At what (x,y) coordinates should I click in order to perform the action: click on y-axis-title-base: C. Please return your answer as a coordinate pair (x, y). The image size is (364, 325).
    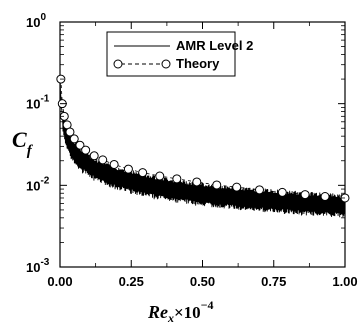
    Looking at the image, I should click on (19, 139).